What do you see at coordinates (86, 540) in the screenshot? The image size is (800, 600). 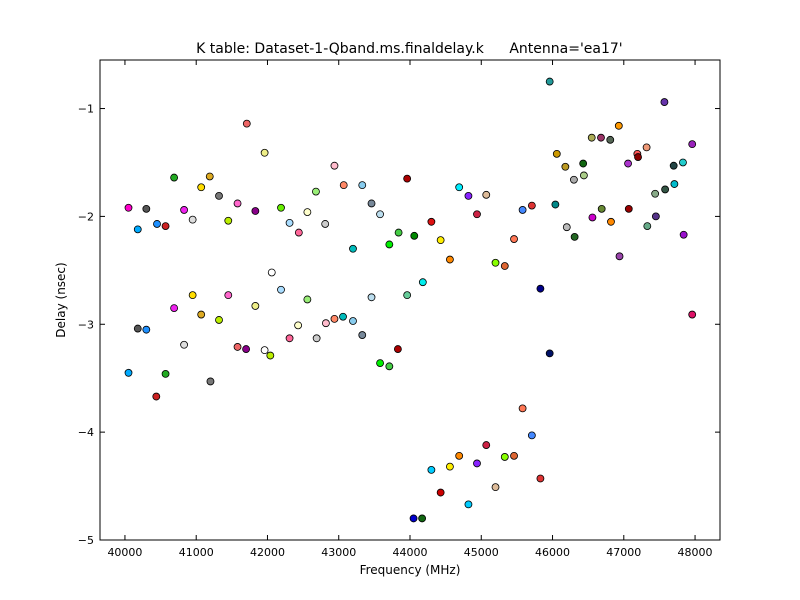 I see `y-tick-label: −5` at bounding box center [86, 540].